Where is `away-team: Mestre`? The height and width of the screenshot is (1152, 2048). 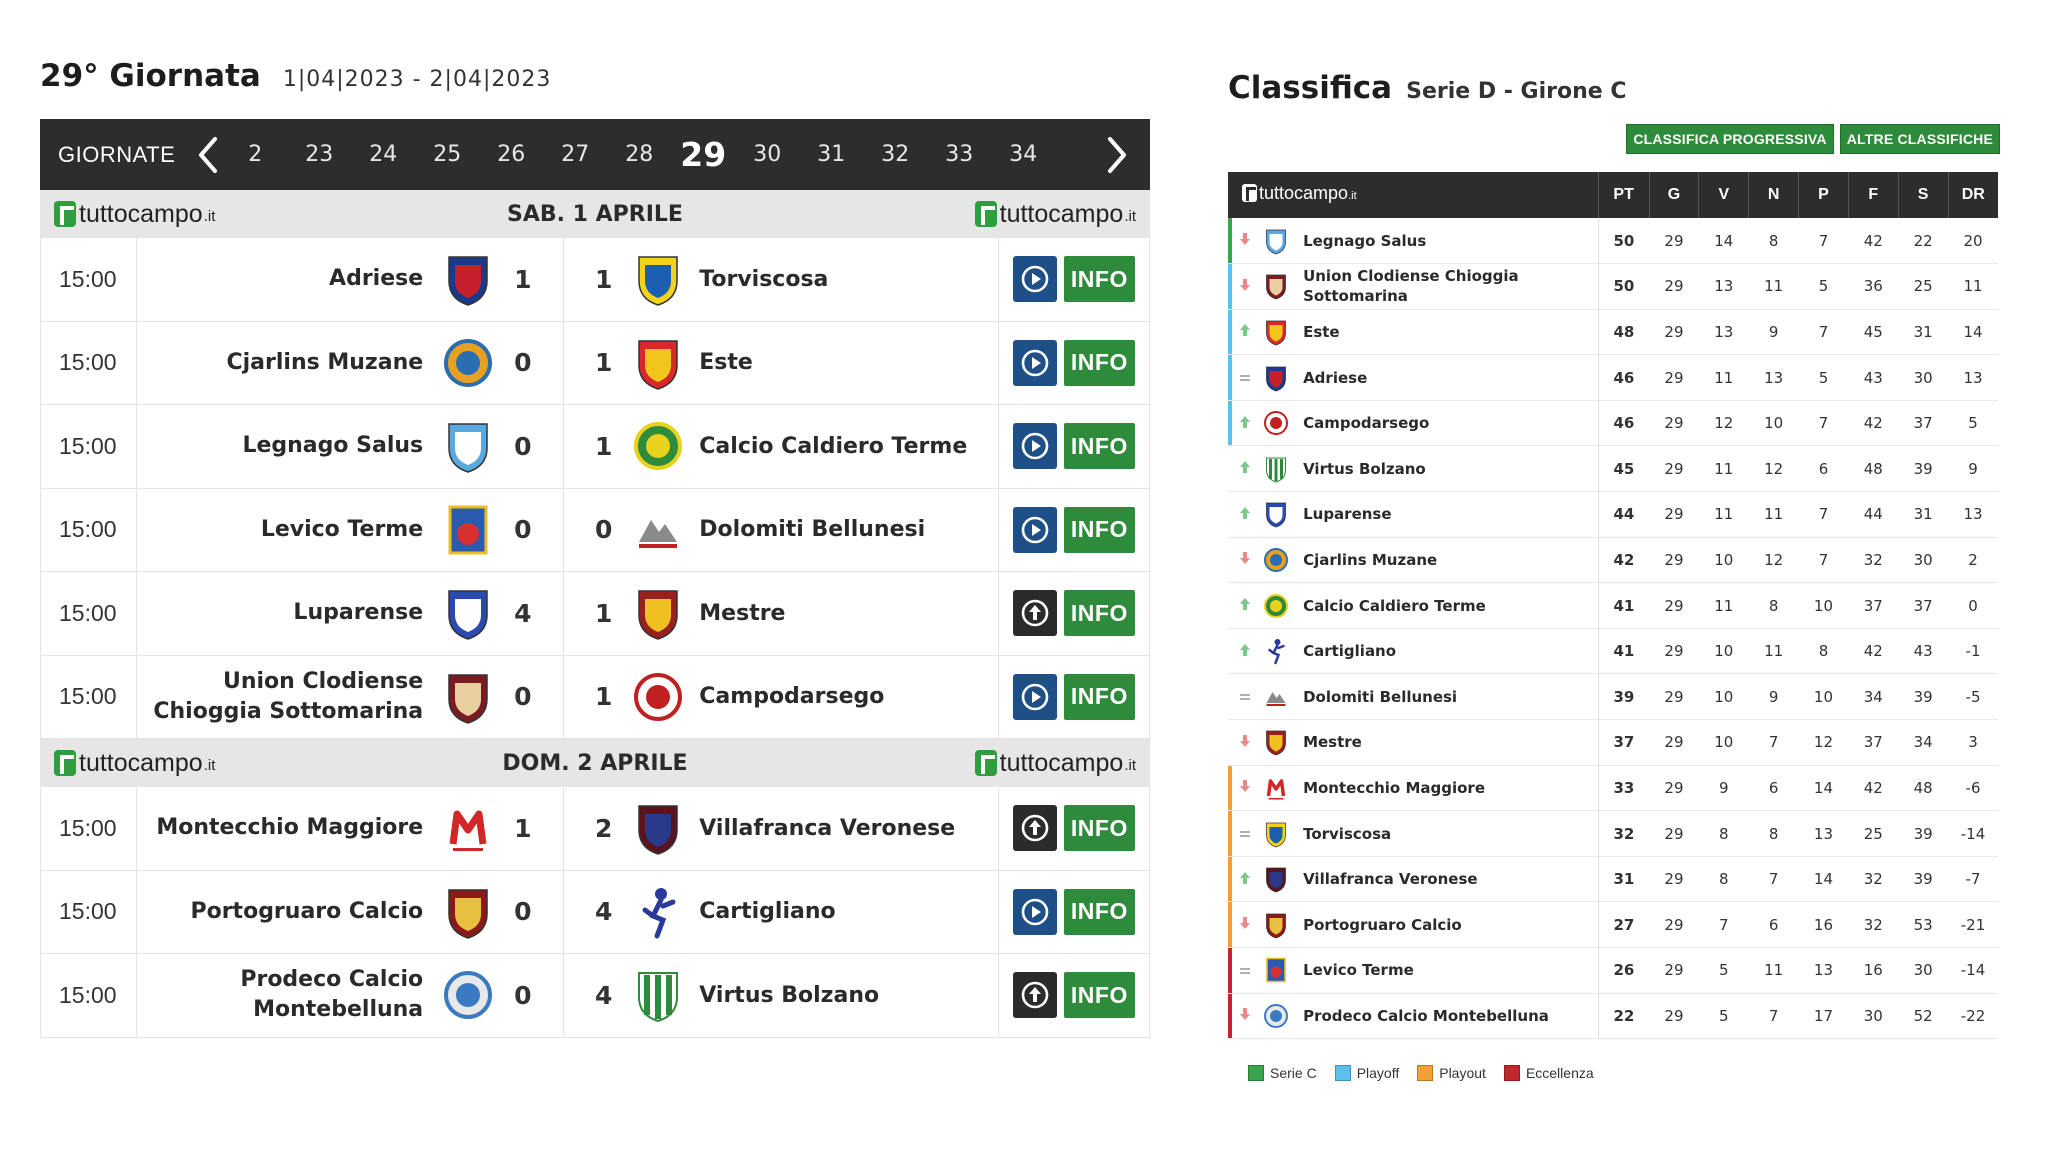
away-team: Mestre is located at coordinates (742, 613).